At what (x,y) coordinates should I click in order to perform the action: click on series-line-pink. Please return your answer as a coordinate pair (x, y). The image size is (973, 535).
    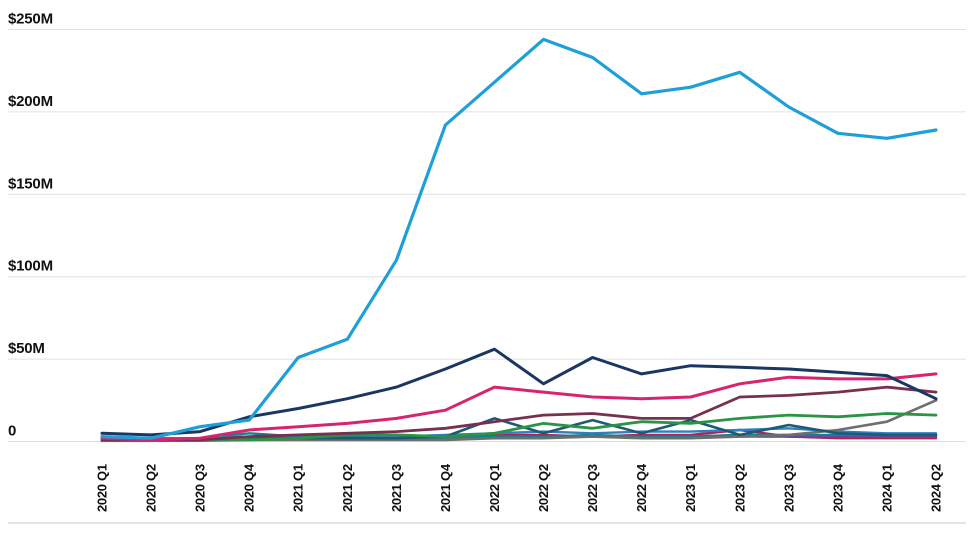
    Looking at the image, I should click on (519, 407).